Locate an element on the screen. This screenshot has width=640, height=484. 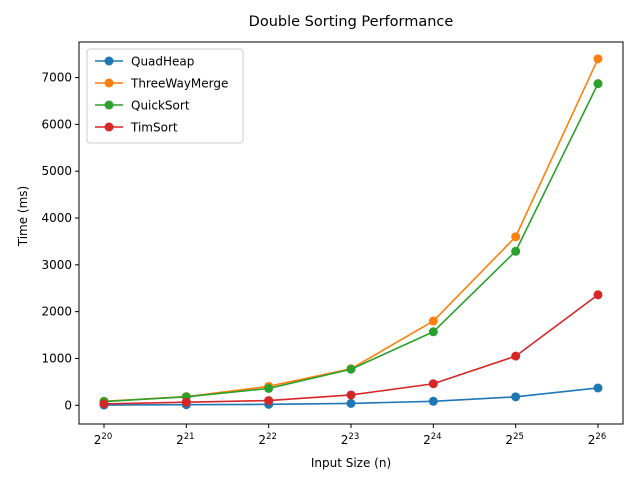
y-tick-label: 6000 is located at coordinates (56, 124).